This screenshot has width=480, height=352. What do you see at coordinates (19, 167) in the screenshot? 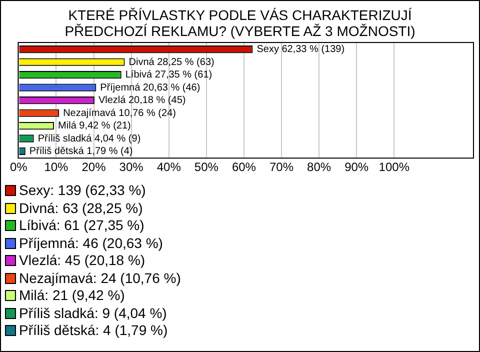
I see `x-tick-label: 0%` at bounding box center [19, 167].